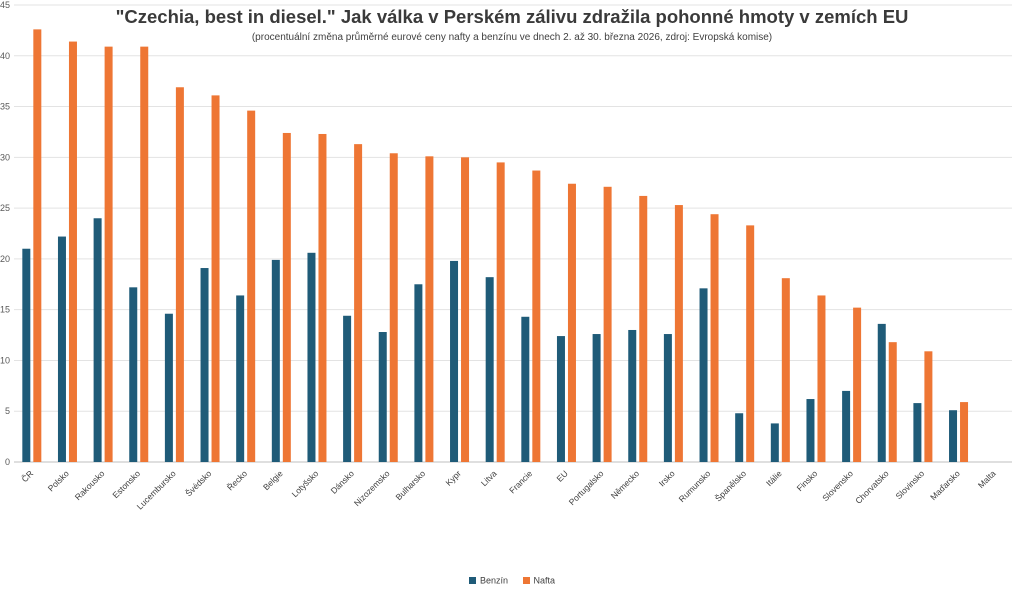  What do you see at coordinates (910, 484) in the screenshot?
I see `x-tick-label: Slovinsko` at bounding box center [910, 484].